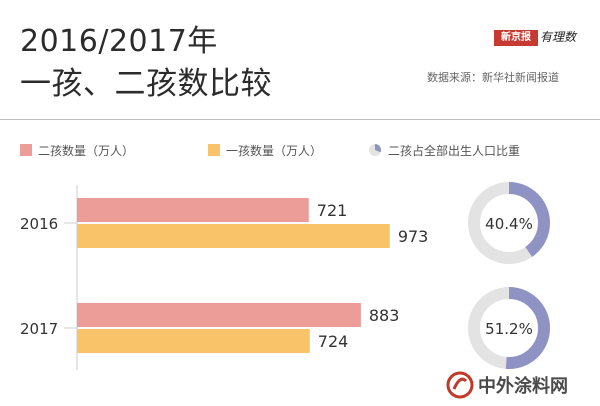 The height and width of the screenshot is (406, 600). What do you see at coordinates (558, 37) in the screenshot?
I see `logo-script: 有理数` at bounding box center [558, 37].